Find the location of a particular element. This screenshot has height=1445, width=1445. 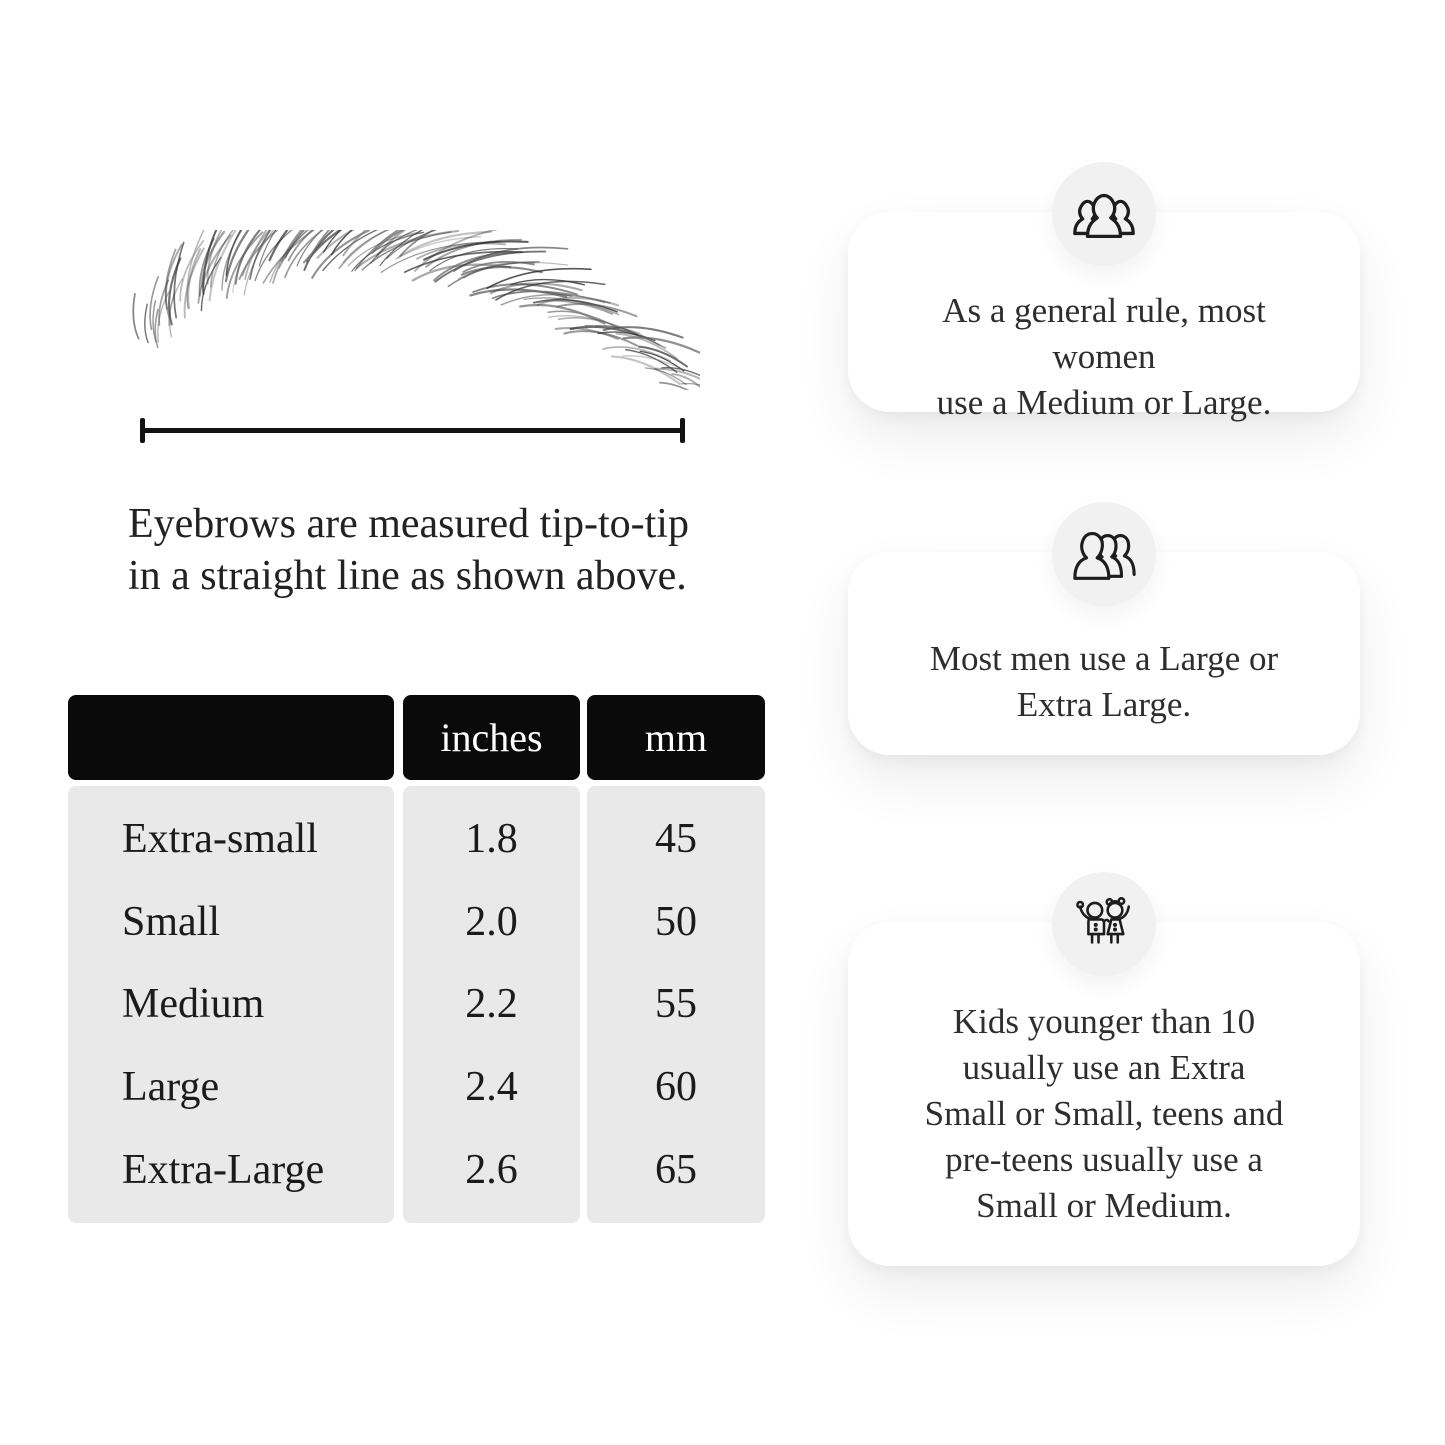

men-icon-circle is located at coordinates (1104, 554).